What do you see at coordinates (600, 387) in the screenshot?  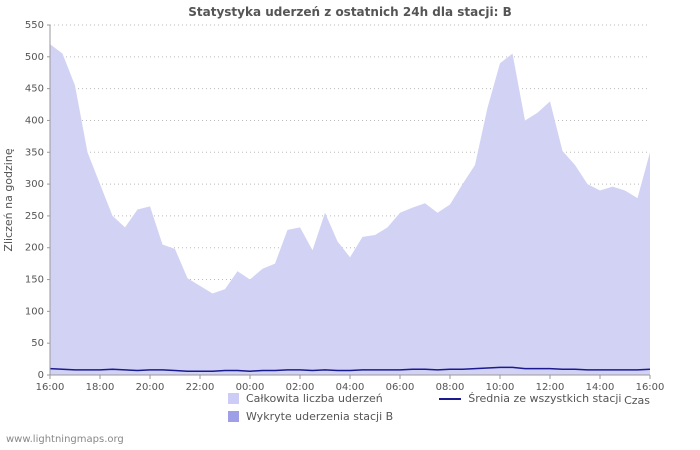 I see `x-tick-label: 14:00` at bounding box center [600, 387].